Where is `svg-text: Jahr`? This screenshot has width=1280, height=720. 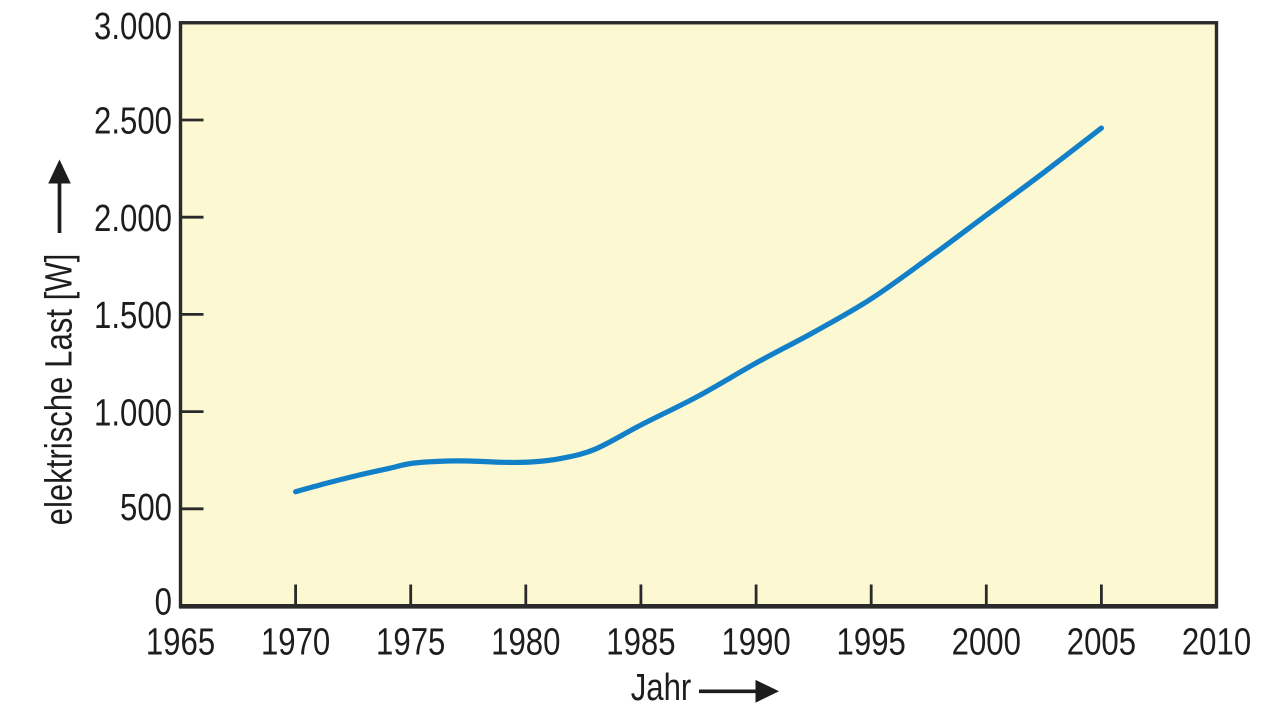
svg-text: Jahr is located at coordinates (661, 688).